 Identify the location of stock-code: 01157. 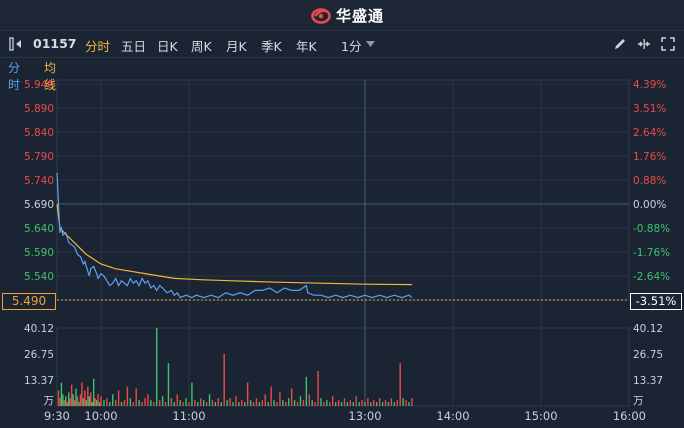
(55, 43).